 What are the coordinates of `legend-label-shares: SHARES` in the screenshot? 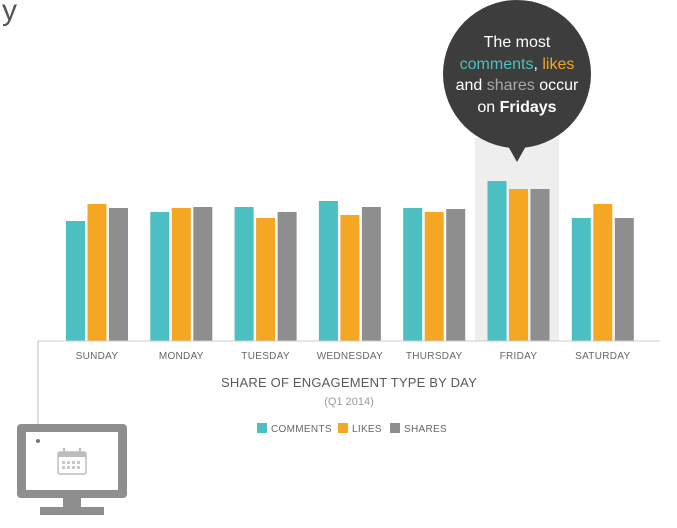 It's located at (425, 429).